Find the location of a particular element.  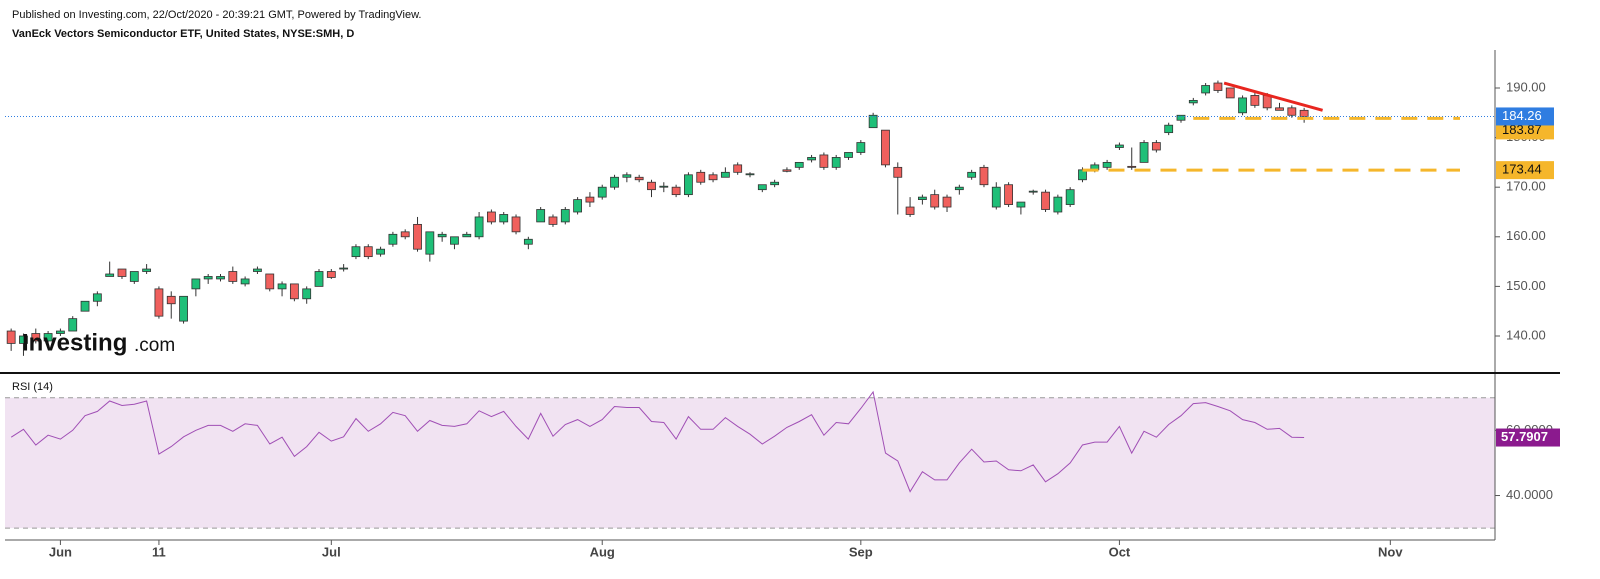

watermark: Investing is located at coordinates (74, 342).